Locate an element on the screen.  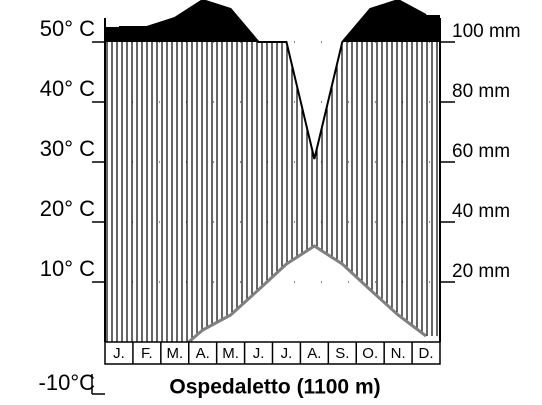
x-tick-label: O. is located at coordinates (370, 353).